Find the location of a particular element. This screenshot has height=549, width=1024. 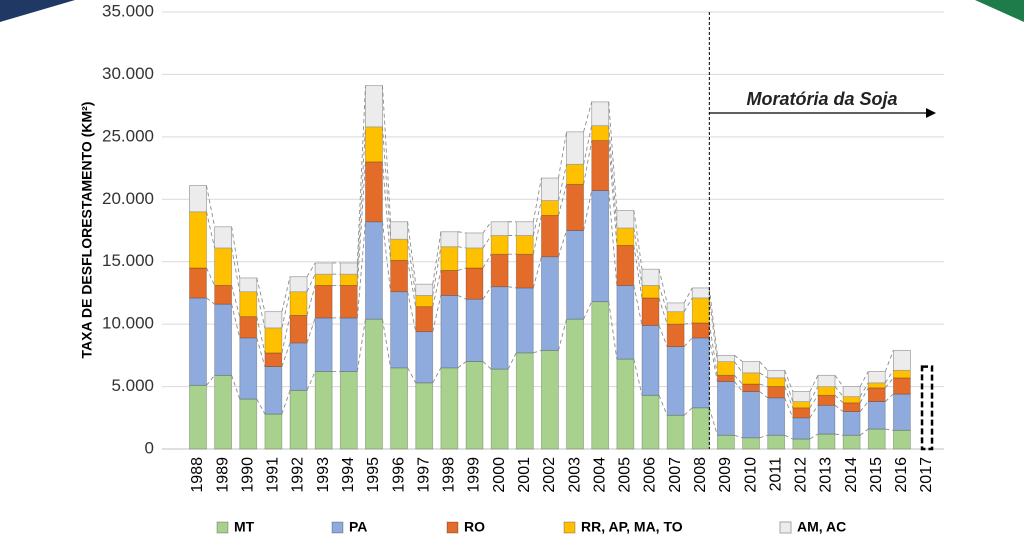

x-tick-label: 2017 is located at coordinates (926, 475).